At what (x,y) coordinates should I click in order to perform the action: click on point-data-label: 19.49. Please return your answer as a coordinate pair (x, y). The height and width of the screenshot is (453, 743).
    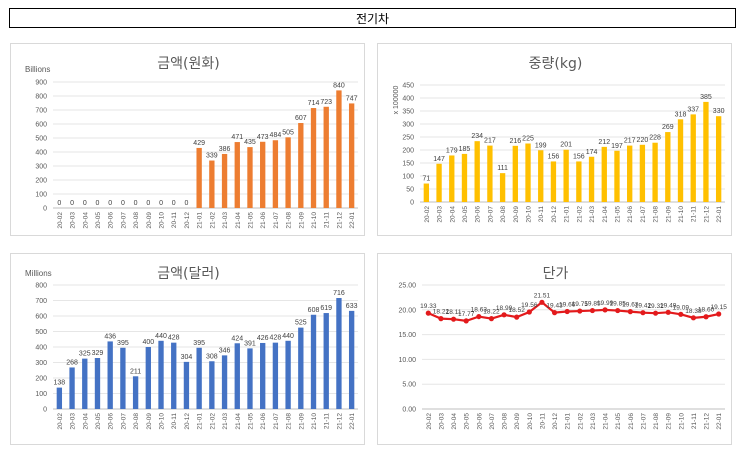
    Looking at the image, I should click on (668, 305).